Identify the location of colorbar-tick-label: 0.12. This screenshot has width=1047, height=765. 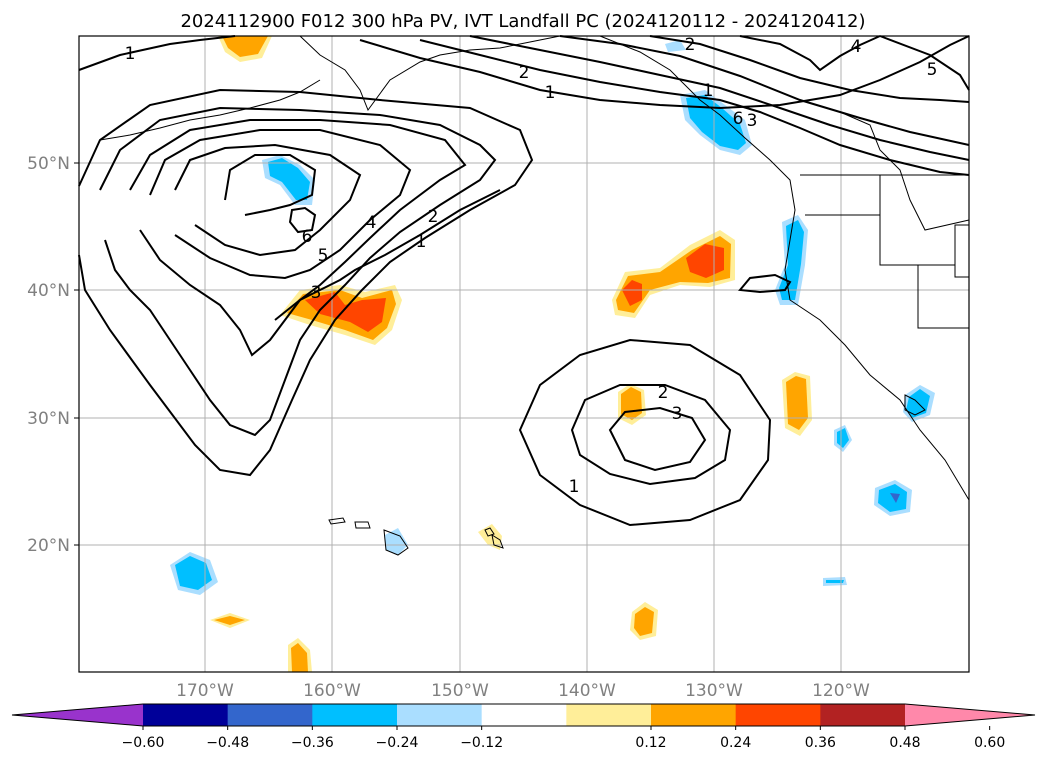
(650, 743).